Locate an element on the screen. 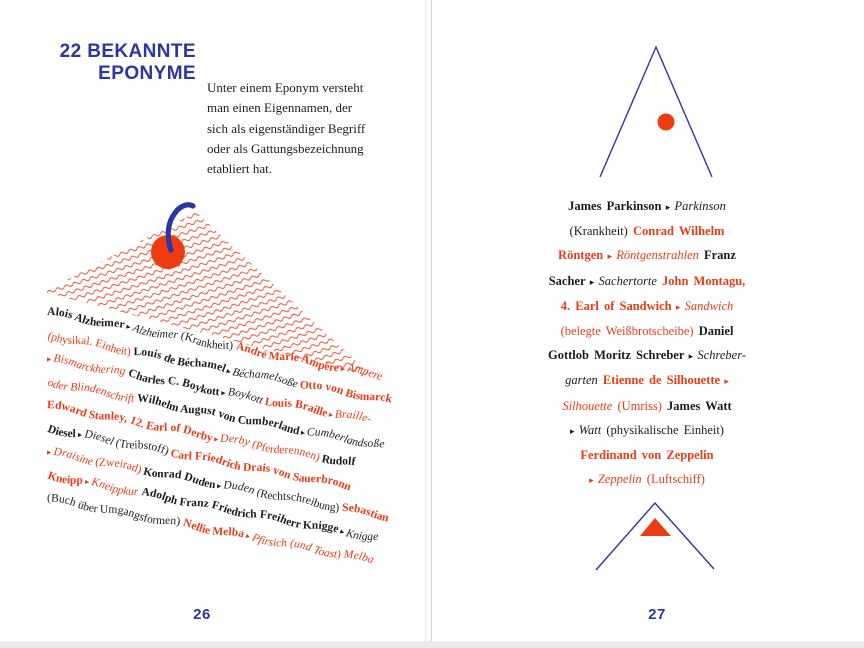  intro-line: etabliert hat. is located at coordinates (239, 169).